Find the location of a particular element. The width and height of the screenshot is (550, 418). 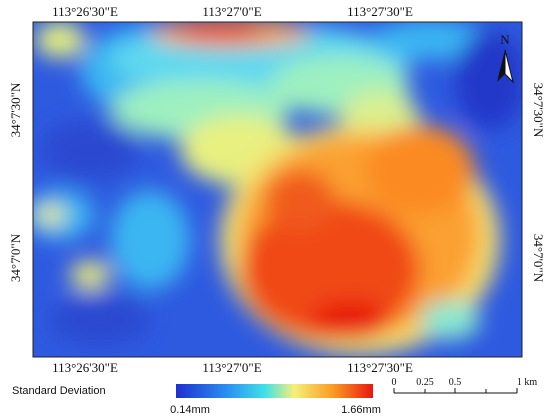

legend-title: Standard Deviation is located at coordinates (59, 391).